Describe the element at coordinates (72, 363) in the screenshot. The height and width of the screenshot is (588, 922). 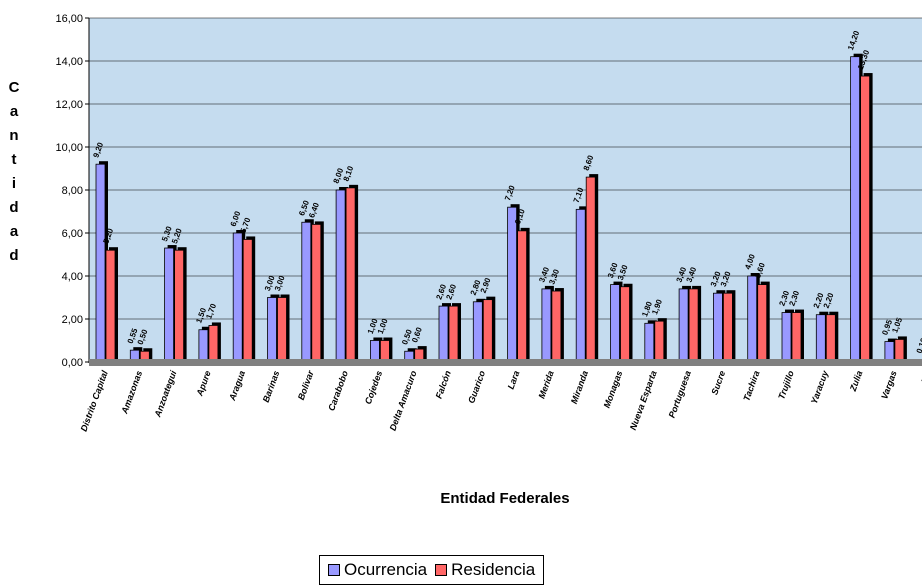
I see `y-tick-label: 0,00` at that location.